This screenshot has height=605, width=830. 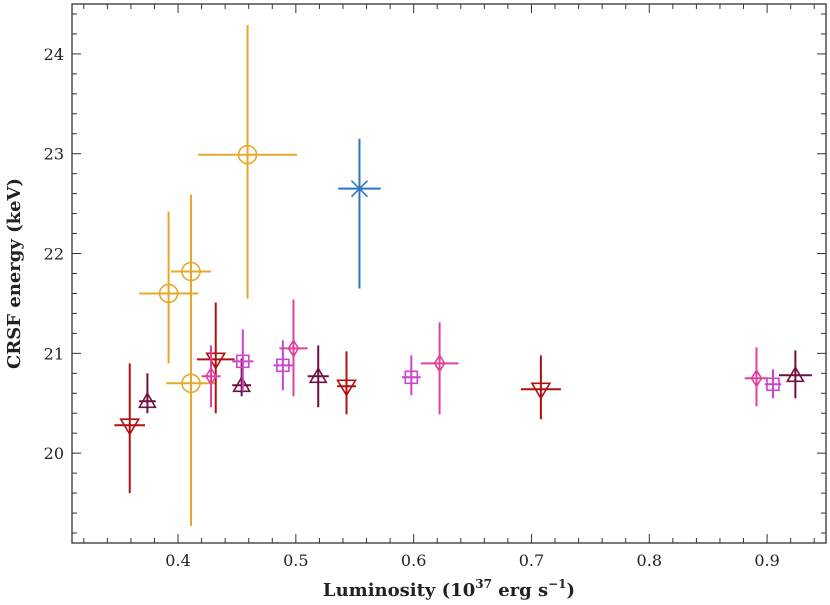 I want to click on x-axis-label-end: ), so click(x=571, y=590).